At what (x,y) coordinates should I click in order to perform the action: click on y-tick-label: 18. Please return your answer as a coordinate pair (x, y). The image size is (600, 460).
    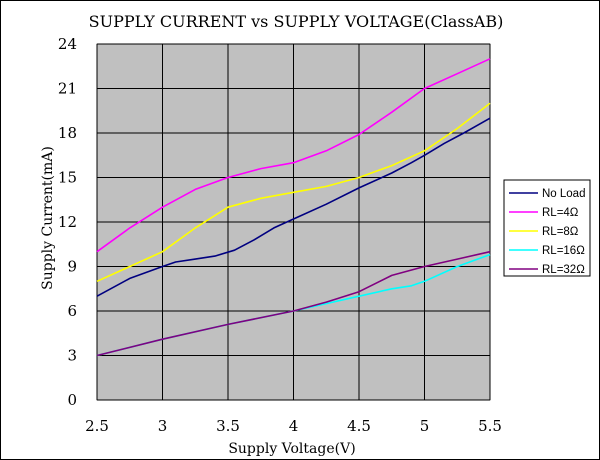
    Looking at the image, I should click on (67, 133).